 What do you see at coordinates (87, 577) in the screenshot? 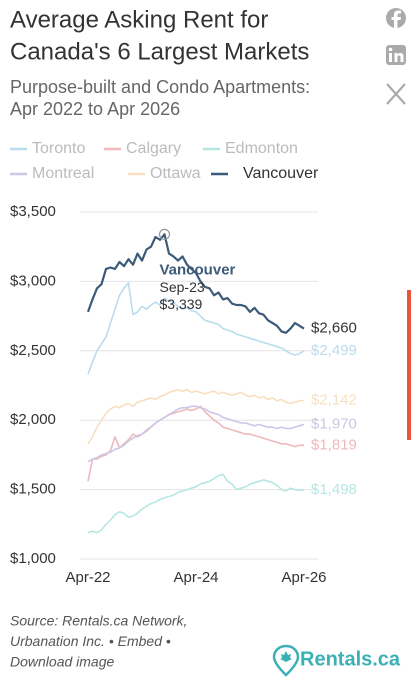
I see `x-tick-label: Apr-22` at bounding box center [87, 577].